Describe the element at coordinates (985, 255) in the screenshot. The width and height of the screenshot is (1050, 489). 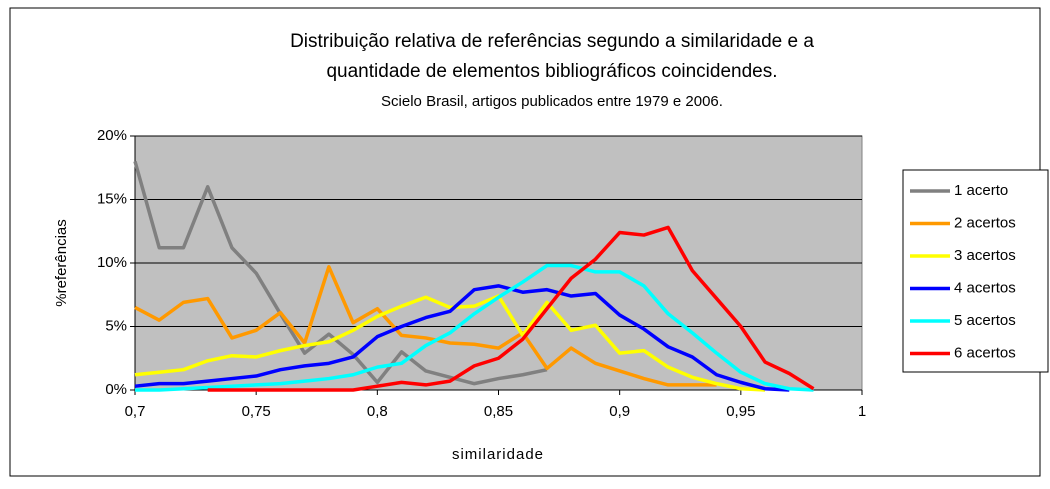
I see `legend-label: 3 acertos` at that location.